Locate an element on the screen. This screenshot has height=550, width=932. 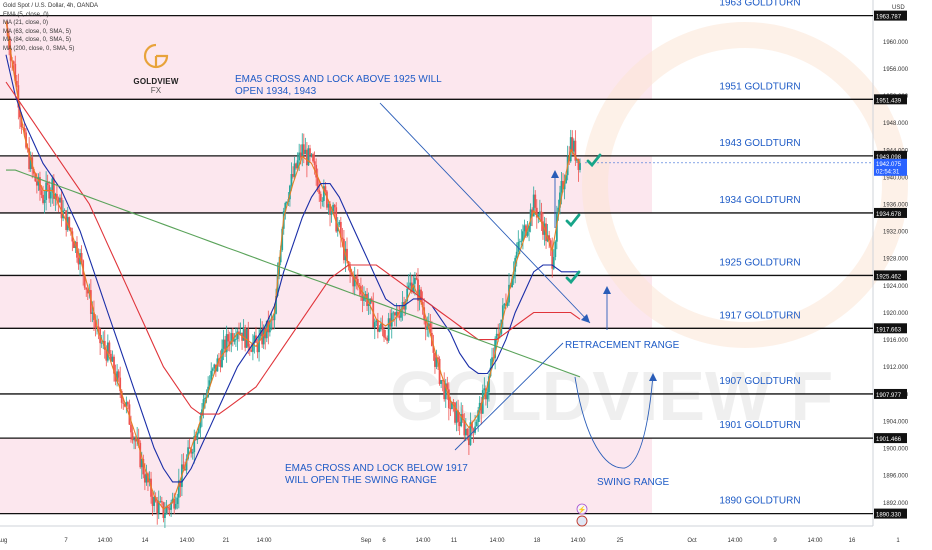
indicator-ma63: MA (63, close, 0, SMA, 5) is located at coordinates (37, 31).